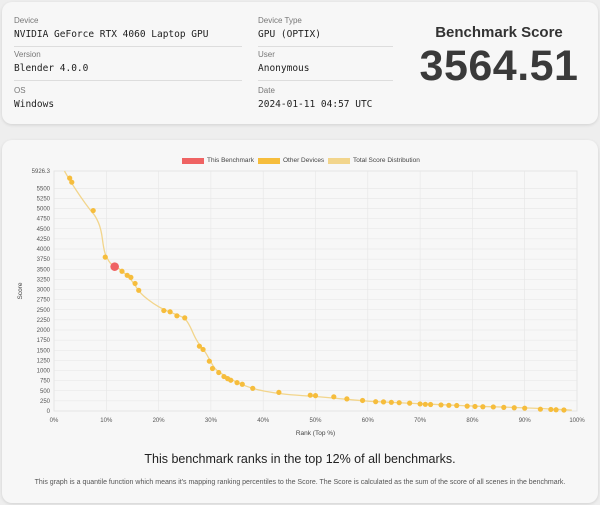  Describe the element at coordinates (269, 160) in the screenshot. I see `legend-swatch-other` at that location.